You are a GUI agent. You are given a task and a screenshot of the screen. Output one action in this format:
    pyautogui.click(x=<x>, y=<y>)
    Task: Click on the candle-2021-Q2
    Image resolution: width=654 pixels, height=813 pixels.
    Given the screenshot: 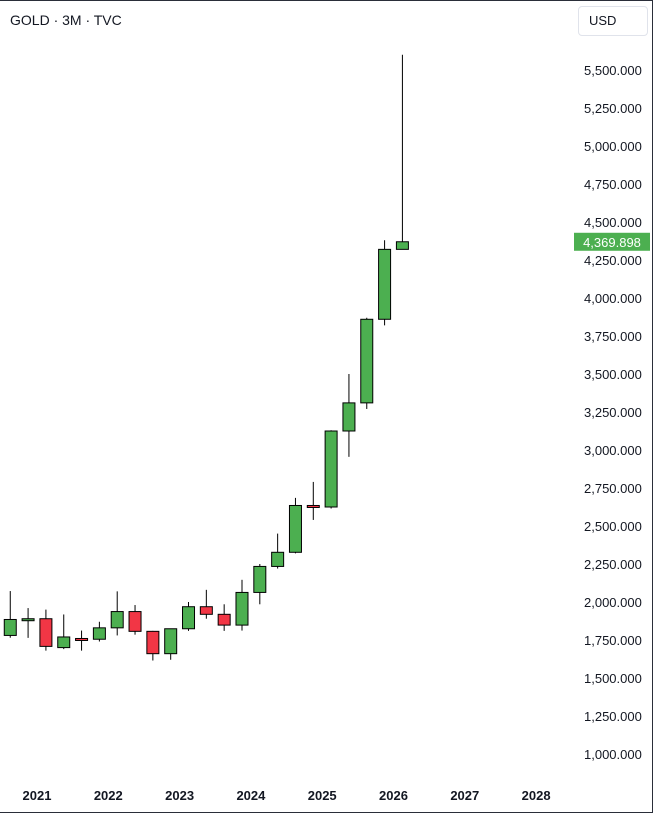 What is the action you would take?
    pyautogui.click(x=46, y=630)
    